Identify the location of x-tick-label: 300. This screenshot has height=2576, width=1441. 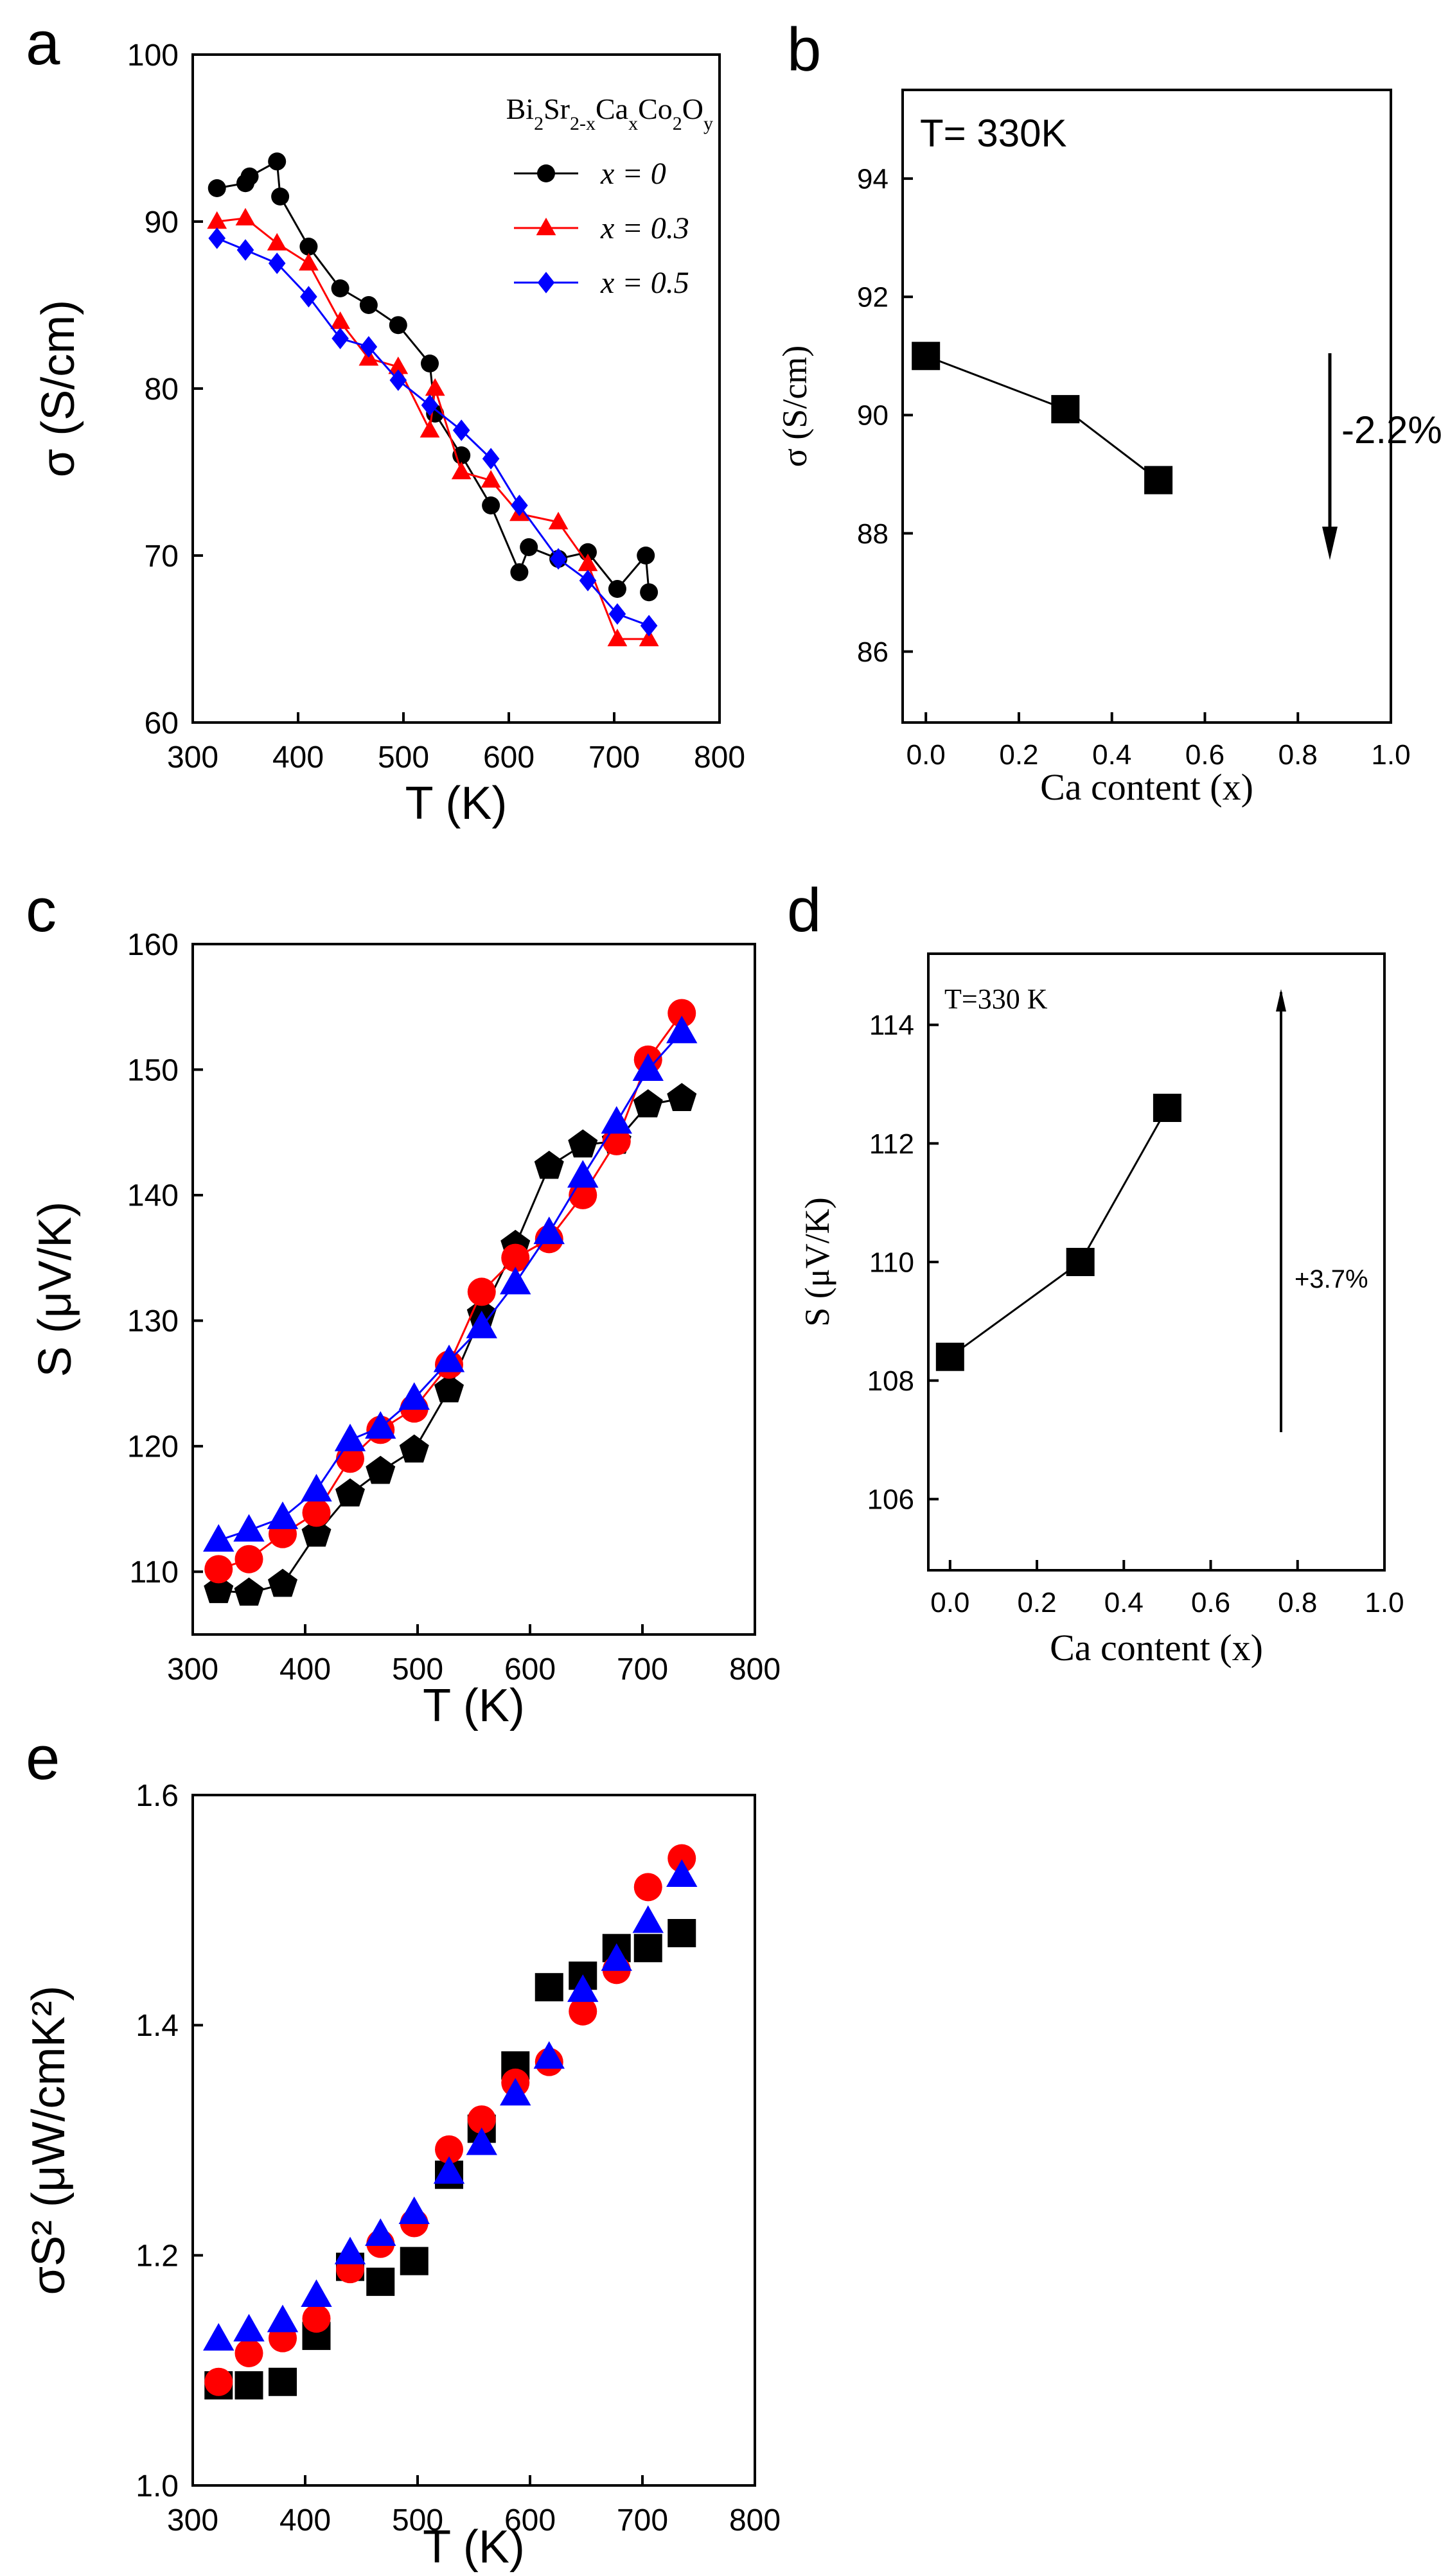
(192, 1670).